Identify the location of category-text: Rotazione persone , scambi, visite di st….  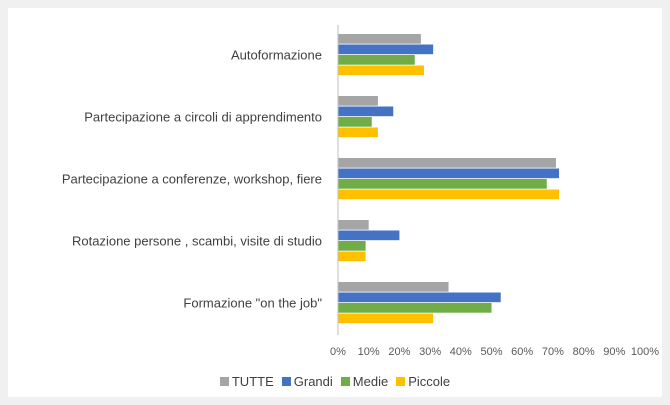
(196, 241).